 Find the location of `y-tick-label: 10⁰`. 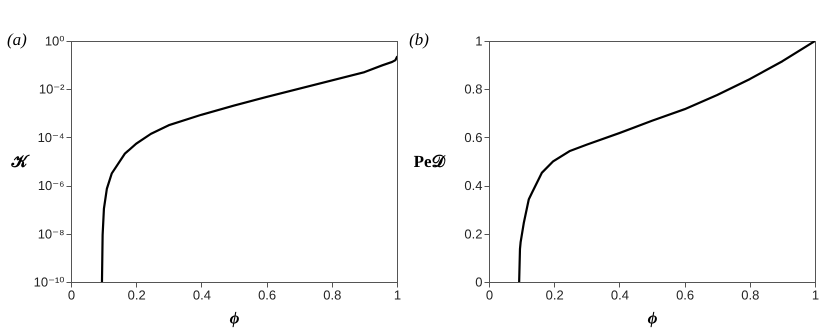

y-tick-label: 10⁰ is located at coordinates (54, 41).